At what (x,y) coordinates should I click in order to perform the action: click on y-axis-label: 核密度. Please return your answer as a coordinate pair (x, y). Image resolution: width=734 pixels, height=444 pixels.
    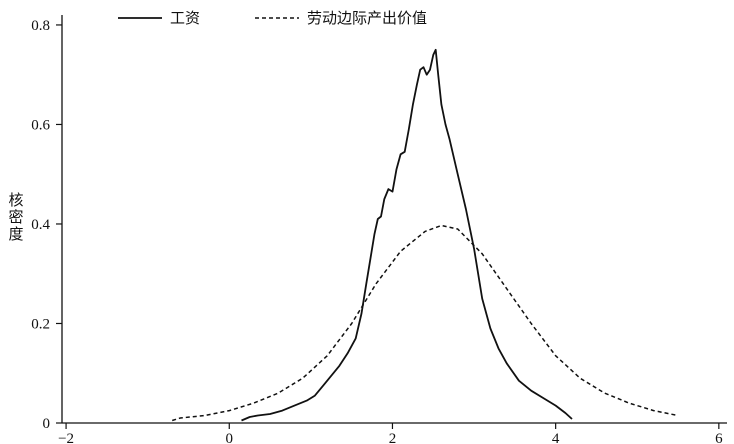
    Looking at the image, I should click on (15, 217).